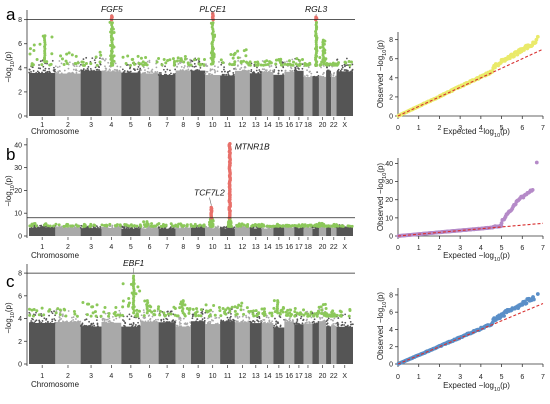 Image resolution: width=550 pixels, height=404 pixels. Describe the element at coordinates (391, 117) in the screenshot. I see `qq-a-ytick-label: 0` at that location.